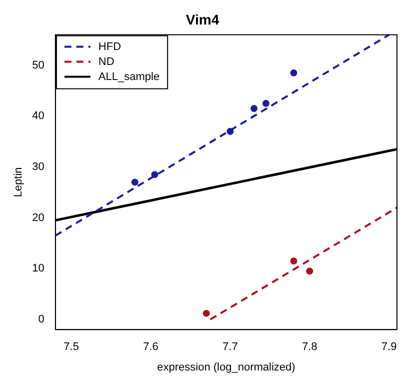 The image size is (417, 386). I want to click on y-axis-title: Leptin, so click(18, 182).